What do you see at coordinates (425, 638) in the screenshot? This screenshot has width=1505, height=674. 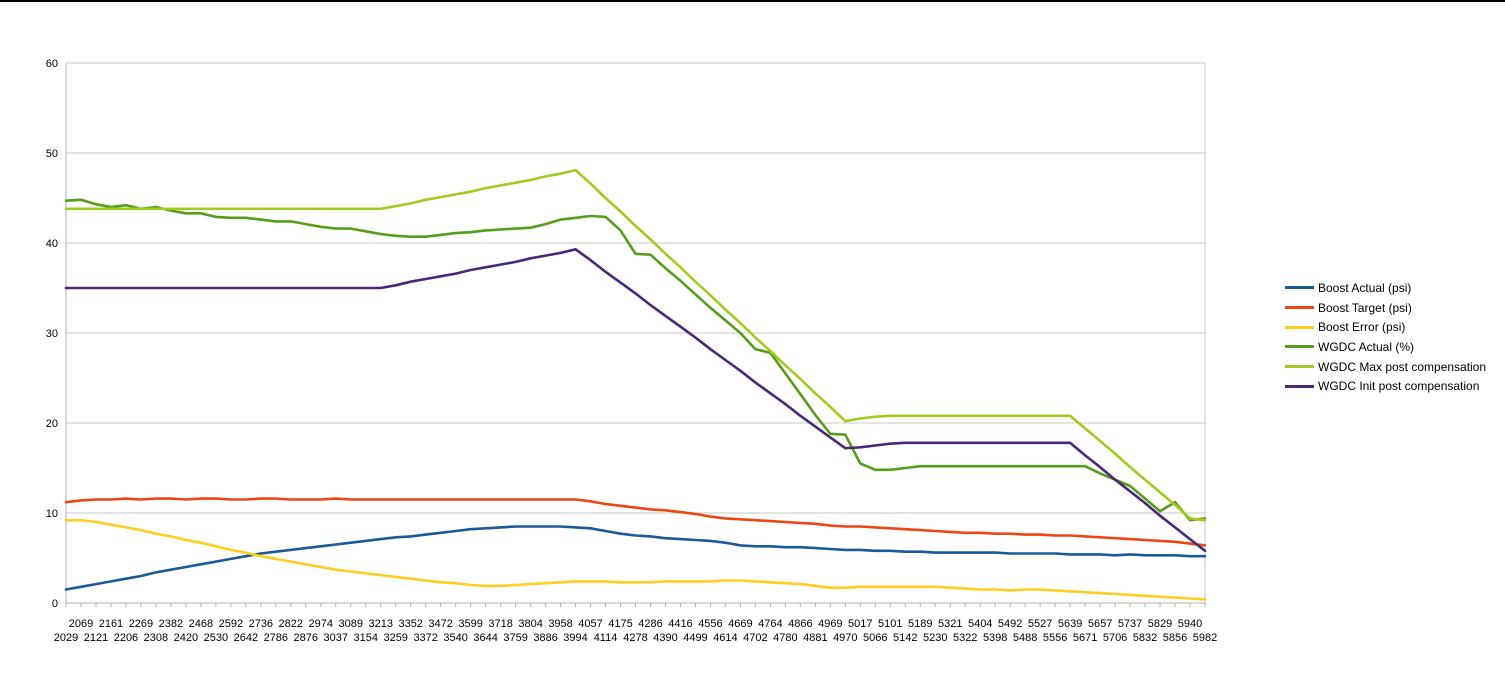 I see `x-tick-label: 3372` at bounding box center [425, 638].